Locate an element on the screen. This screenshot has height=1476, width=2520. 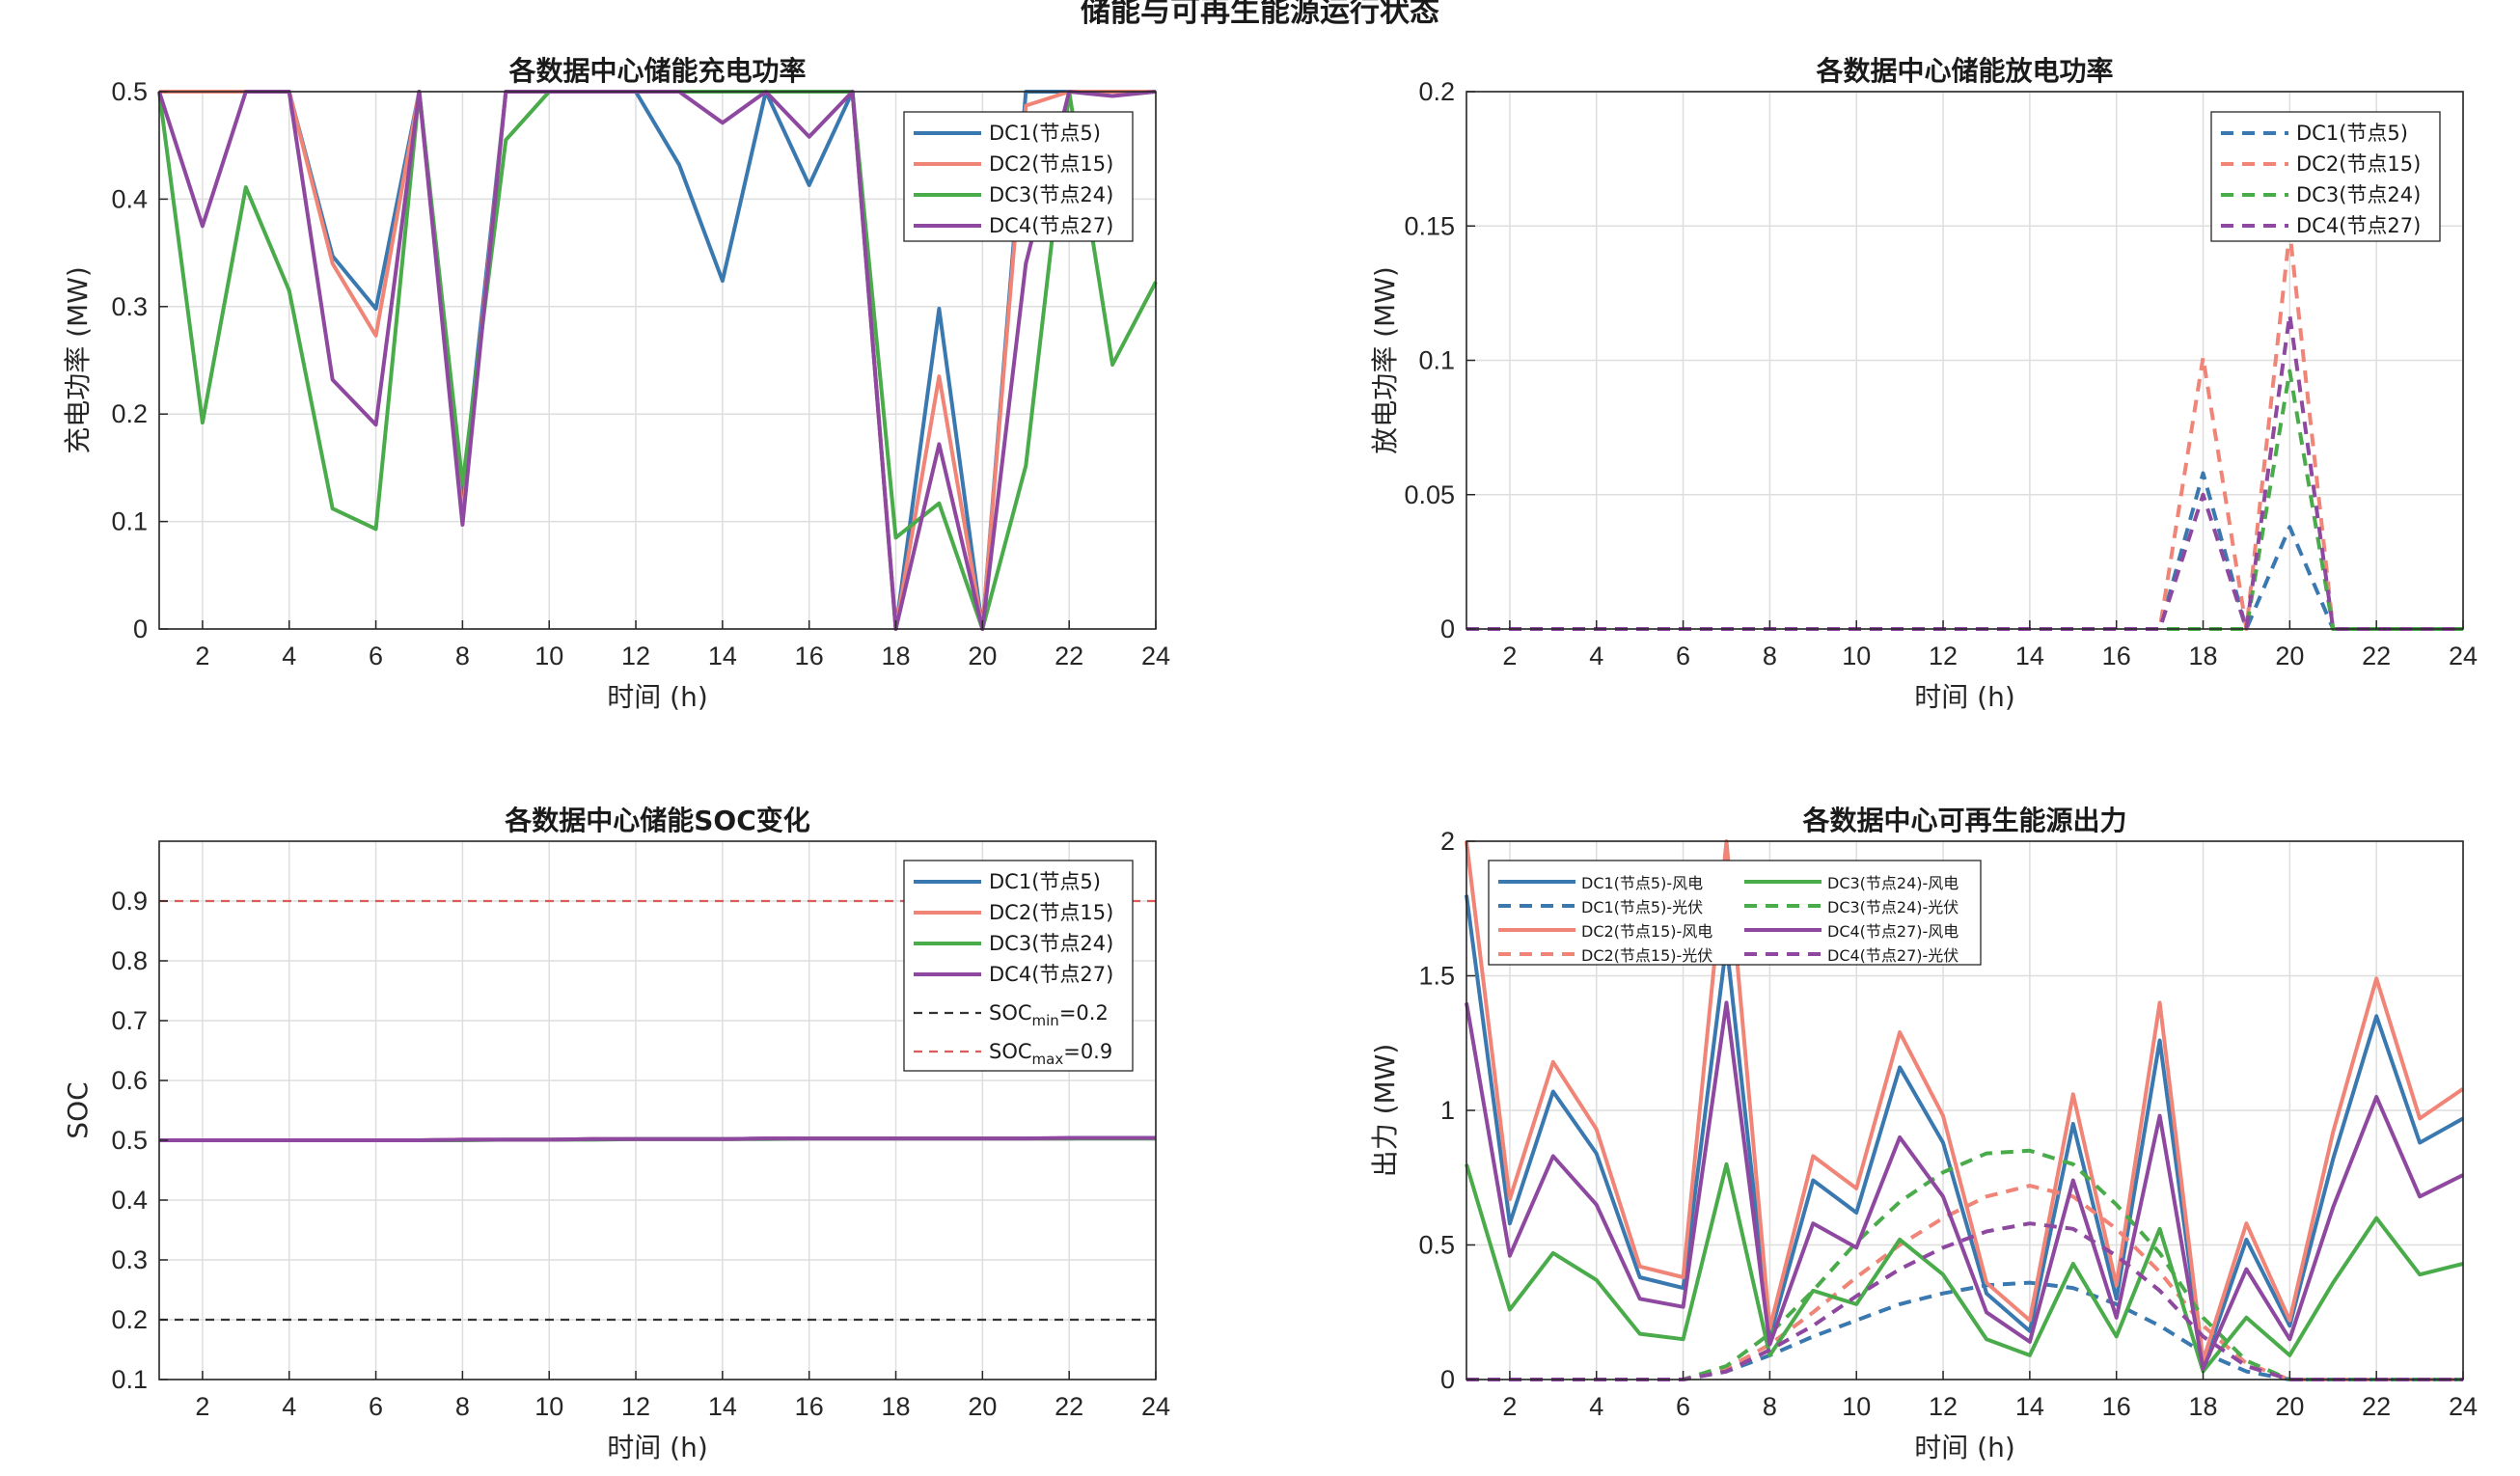
chart-title: 各数据中心储能放电功率 is located at coordinates (1964, 71).